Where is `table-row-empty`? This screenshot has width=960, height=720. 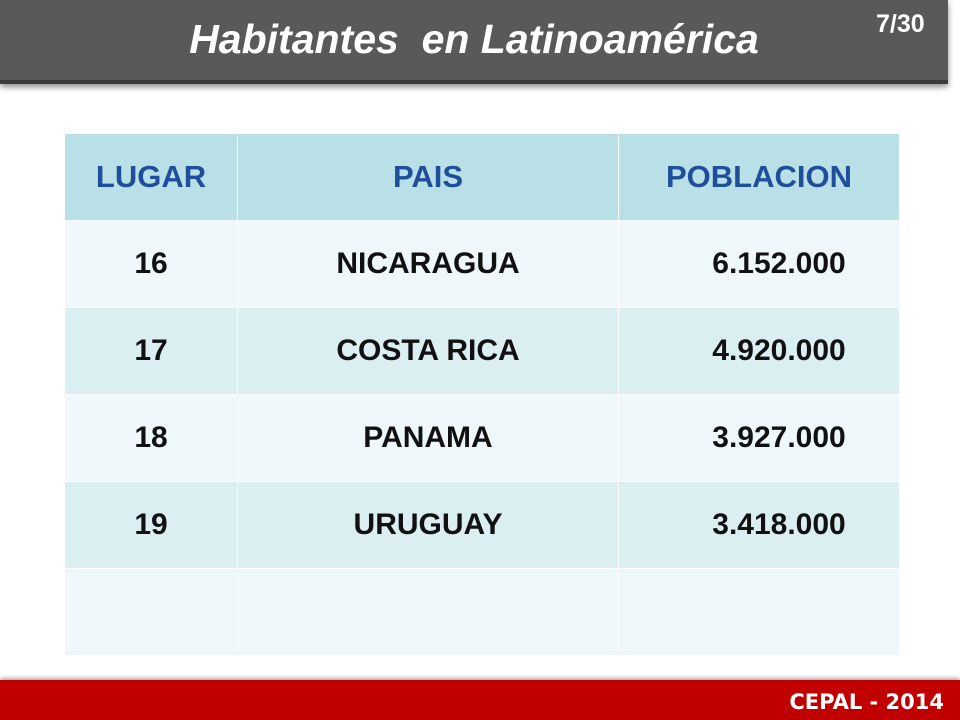 table-row-empty is located at coordinates (482, 612).